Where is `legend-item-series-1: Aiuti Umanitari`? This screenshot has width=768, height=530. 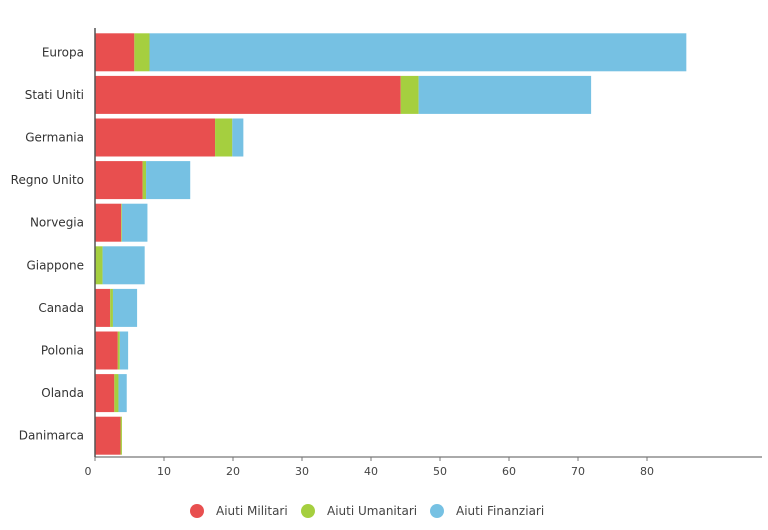 legend-item-series-1: Aiuti Umanitari is located at coordinates (359, 511).